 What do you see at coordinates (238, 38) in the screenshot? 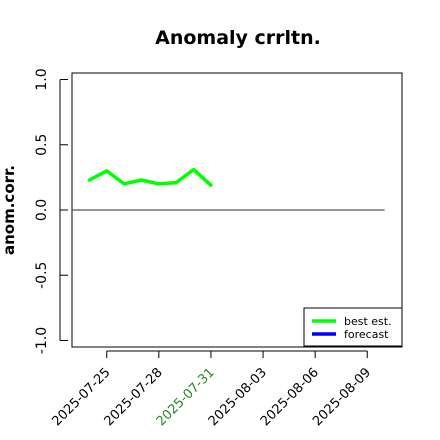
I see `chart-title: Anomaly crrltn.` at bounding box center [238, 38].